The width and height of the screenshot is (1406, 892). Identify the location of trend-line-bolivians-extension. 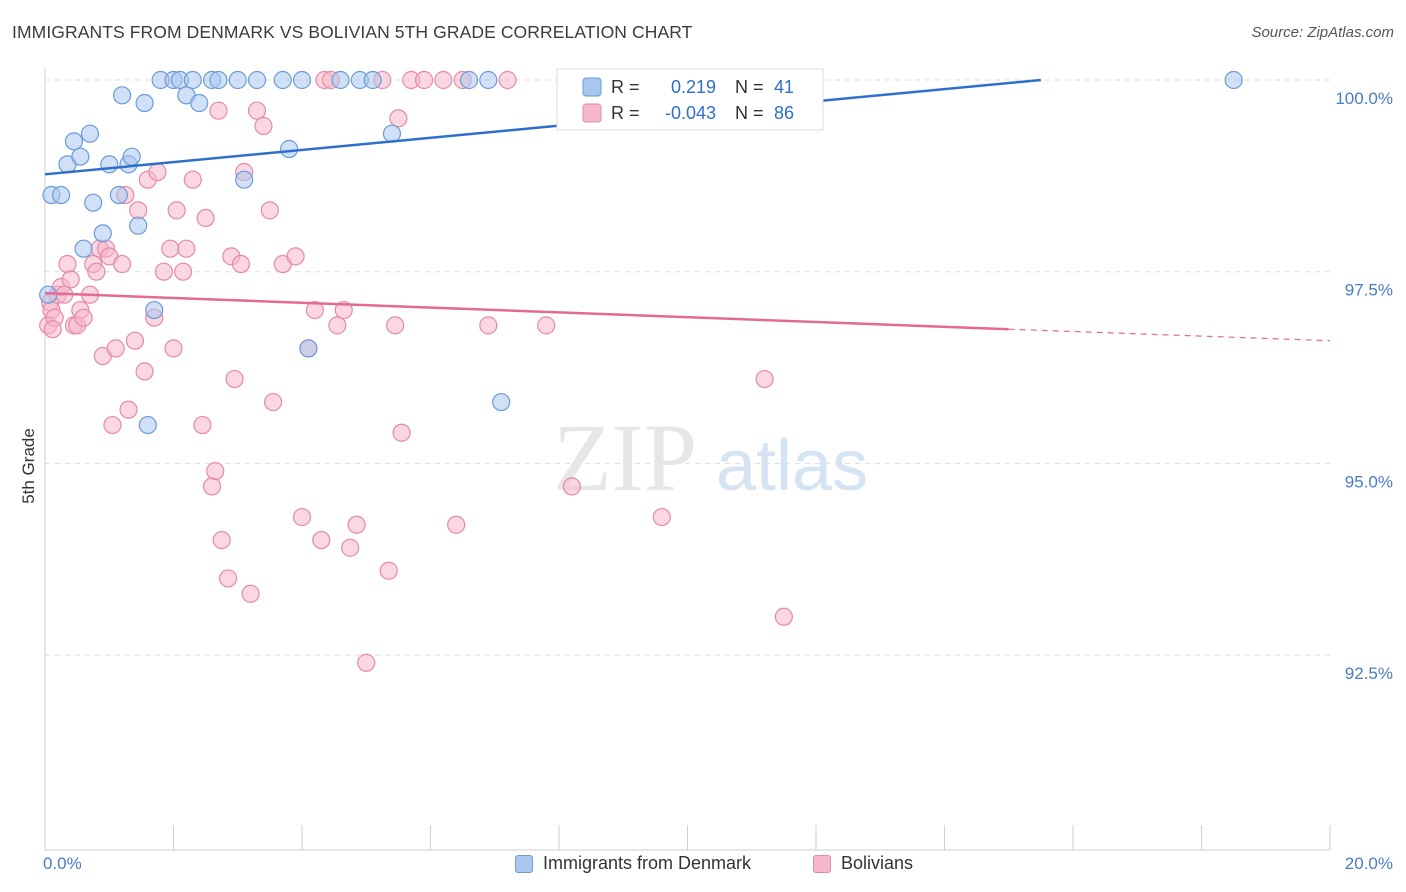
(1169, 335).